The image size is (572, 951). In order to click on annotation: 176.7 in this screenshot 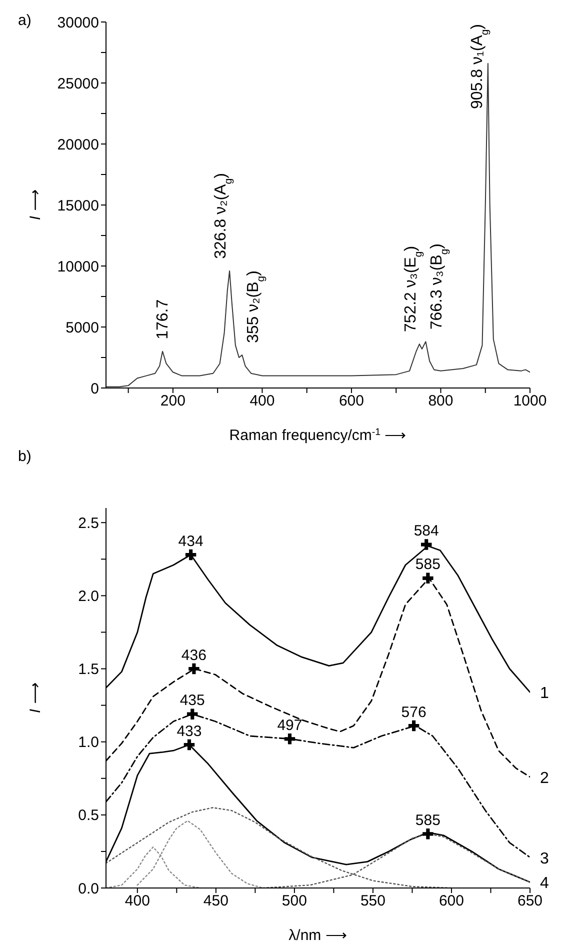, I will do `click(163, 319)`.